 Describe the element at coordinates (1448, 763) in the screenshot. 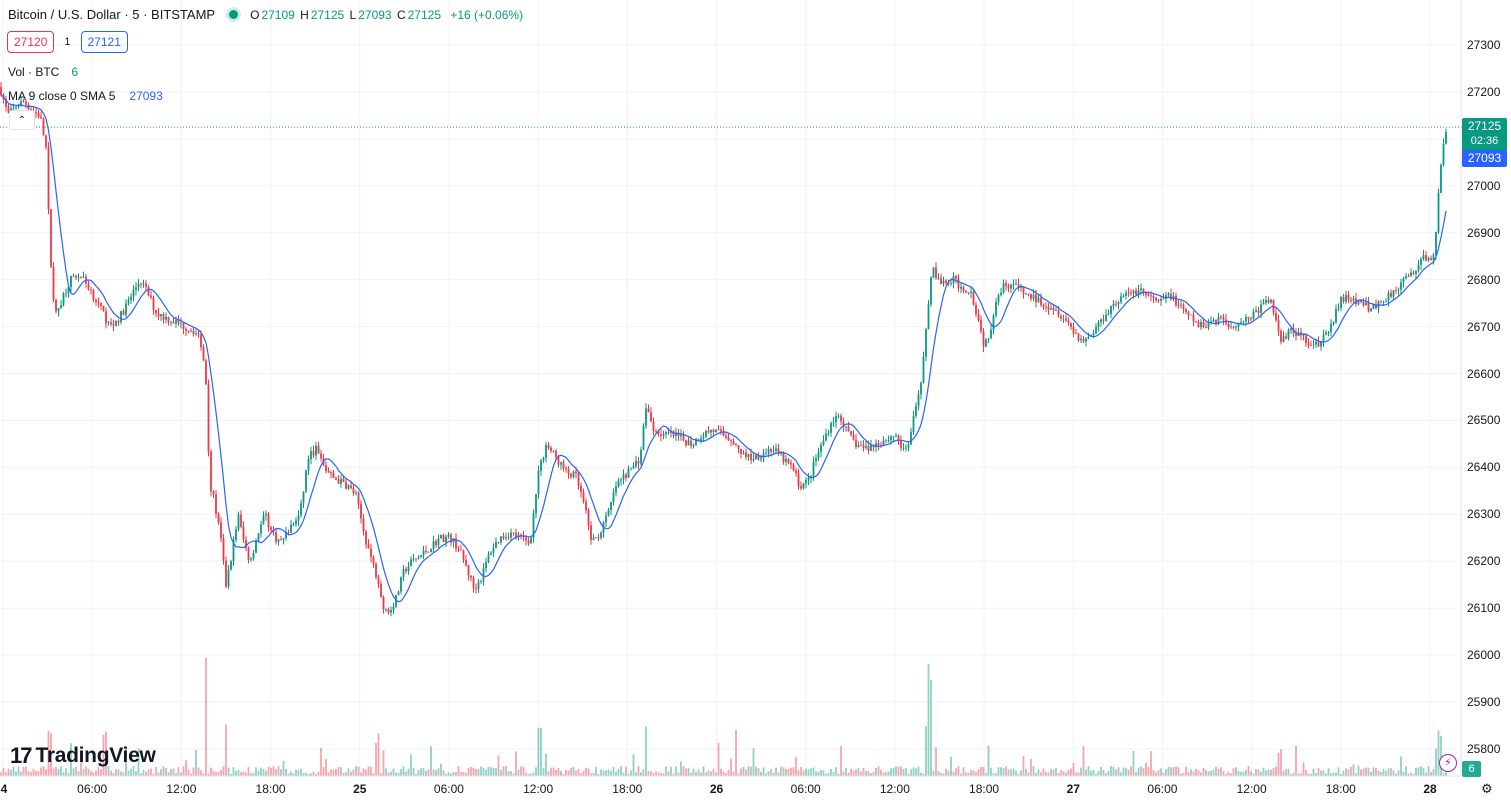

I see `lightning-icon: ⚡` at that location.